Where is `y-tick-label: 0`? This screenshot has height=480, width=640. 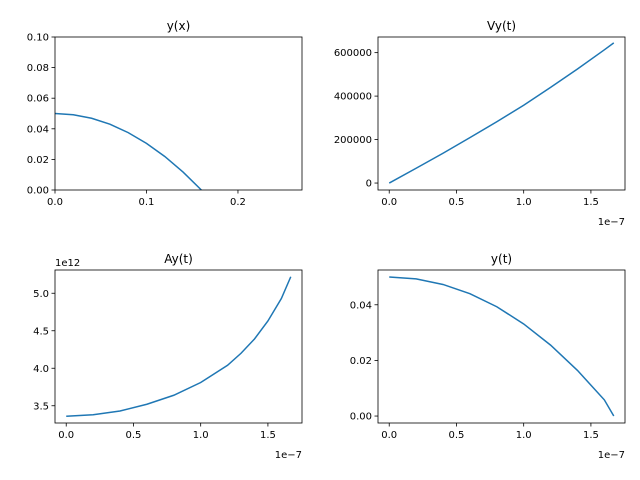
y-tick-label: 0 is located at coordinates (369, 184).